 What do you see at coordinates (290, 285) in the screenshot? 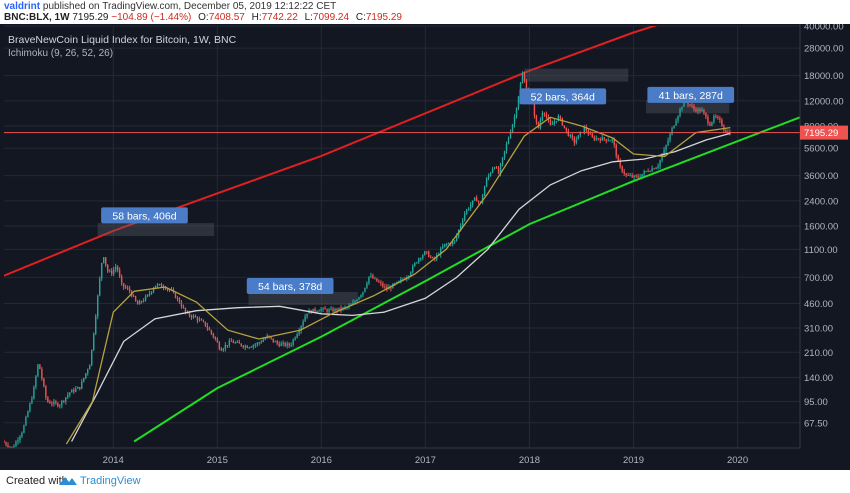
I see `bars-annotation: 54 bars, 378d` at bounding box center [290, 285].